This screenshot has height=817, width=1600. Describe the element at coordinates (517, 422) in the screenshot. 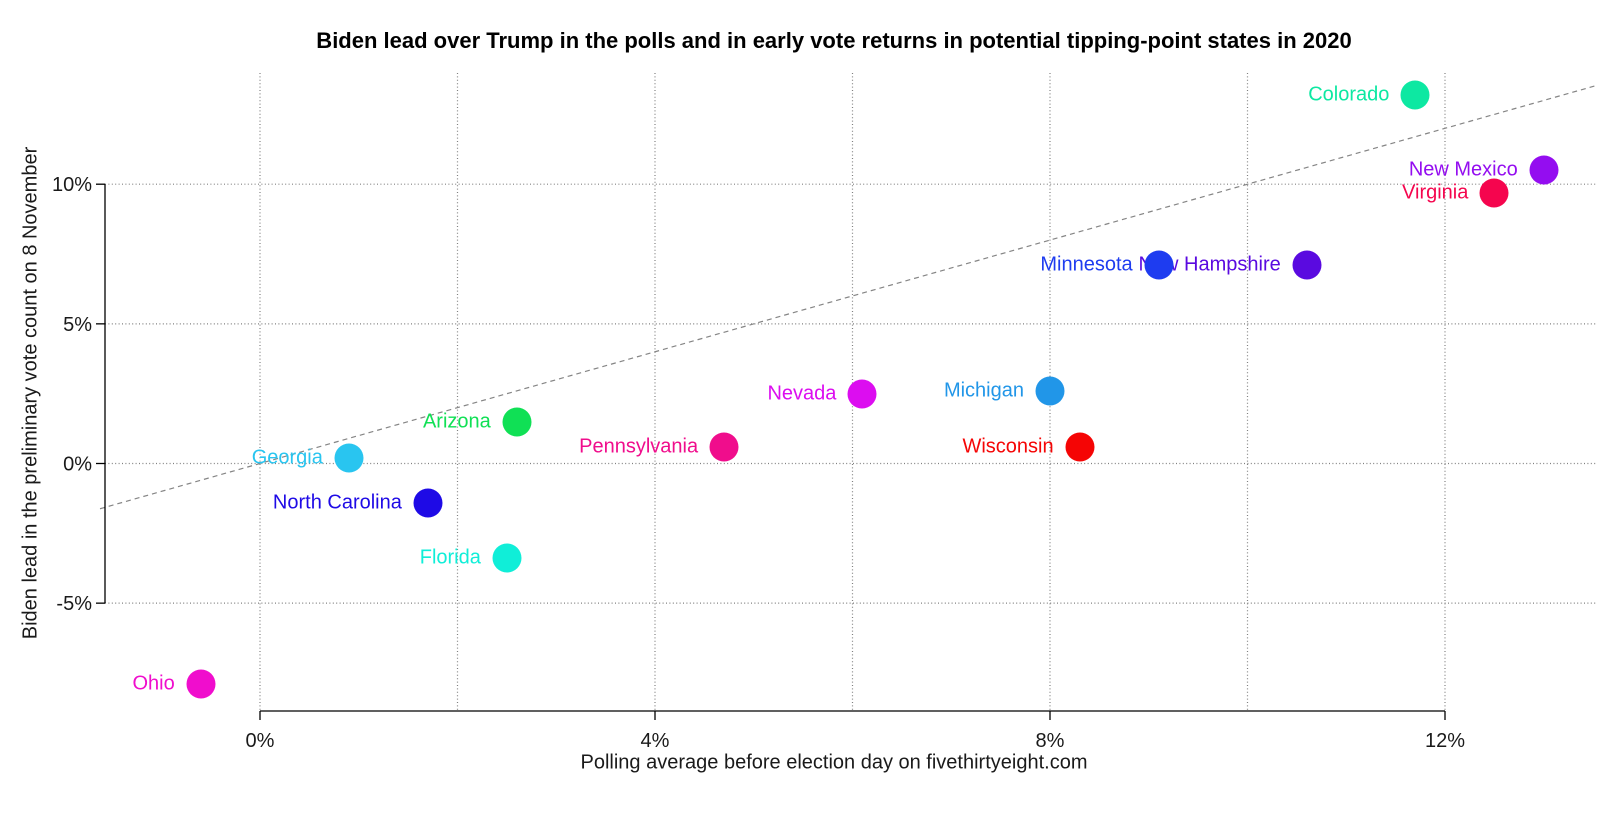

I see `data-point-arizona` at that location.